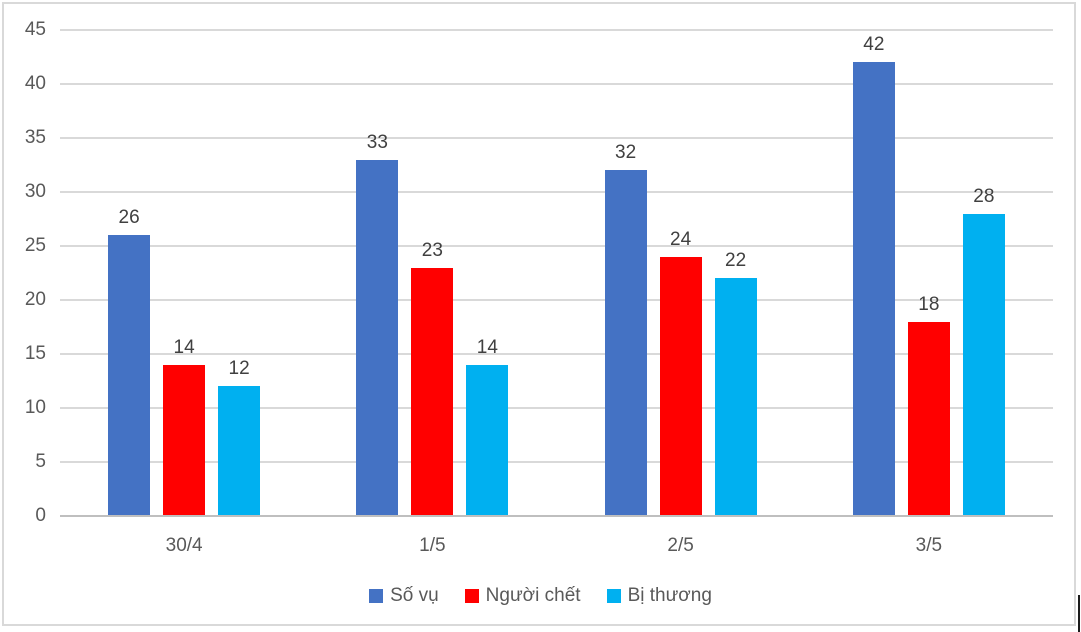 The image size is (1081, 632). What do you see at coordinates (625, 329) in the screenshot?
I see `bar-Số vụ-2/5: 32` at bounding box center [625, 329].